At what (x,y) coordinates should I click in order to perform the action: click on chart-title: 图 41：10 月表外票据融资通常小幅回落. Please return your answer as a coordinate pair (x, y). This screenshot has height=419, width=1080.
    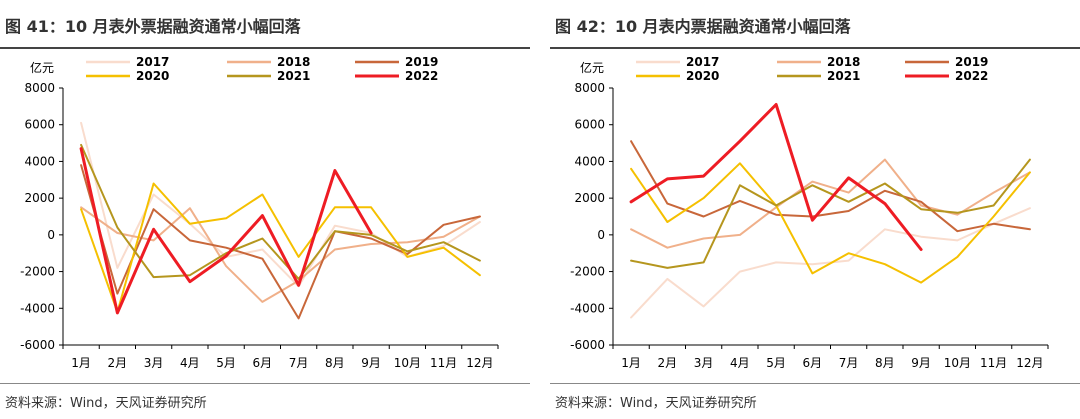
    Looking at the image, I should click on (153, 26).